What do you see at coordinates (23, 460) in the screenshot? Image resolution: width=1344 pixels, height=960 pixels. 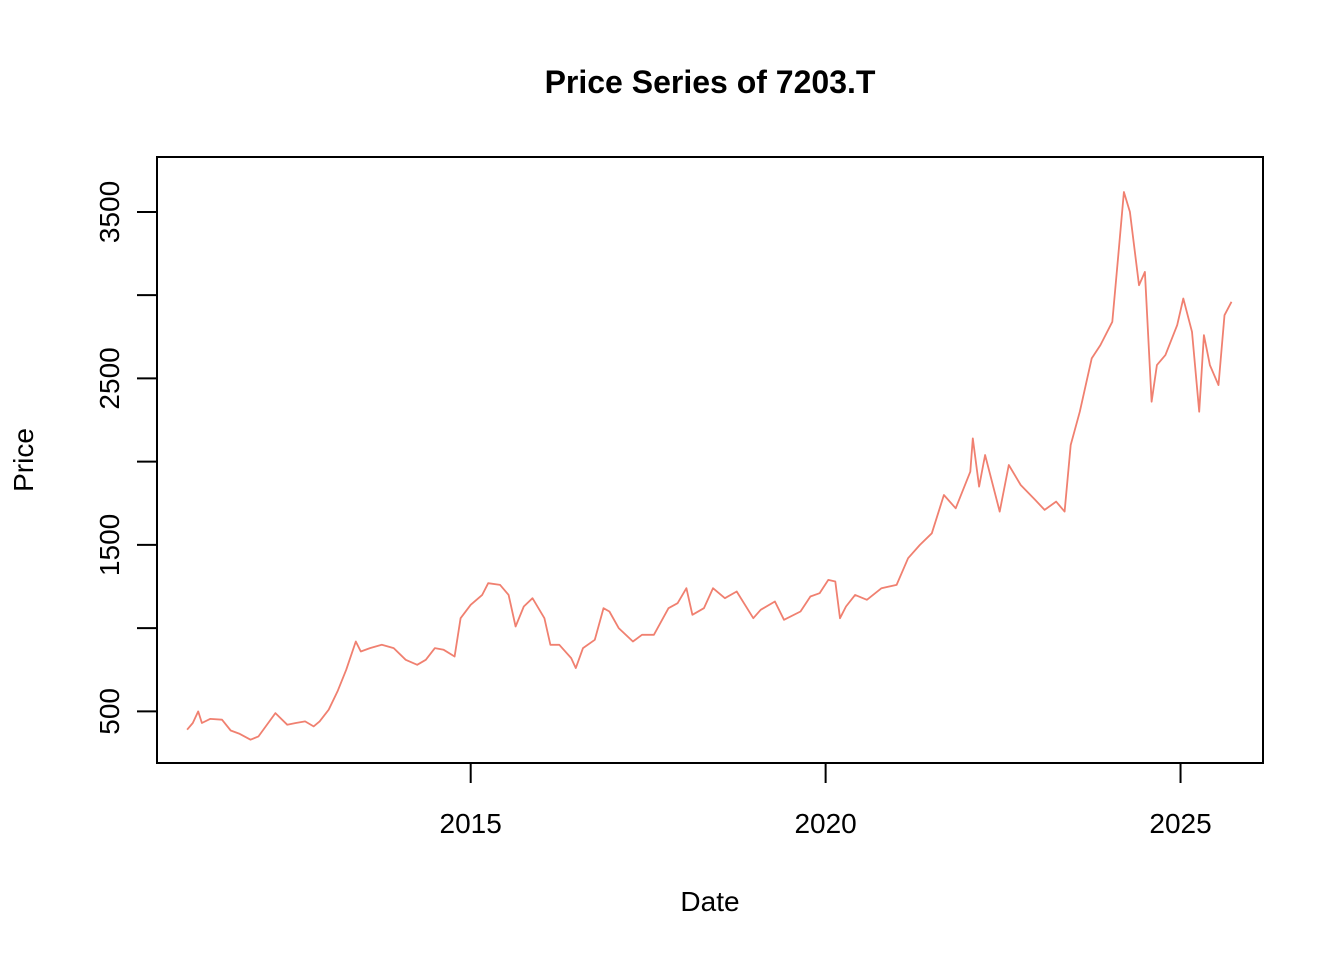 I see `y-axis-label: Price` at bounding box center [23, 460].